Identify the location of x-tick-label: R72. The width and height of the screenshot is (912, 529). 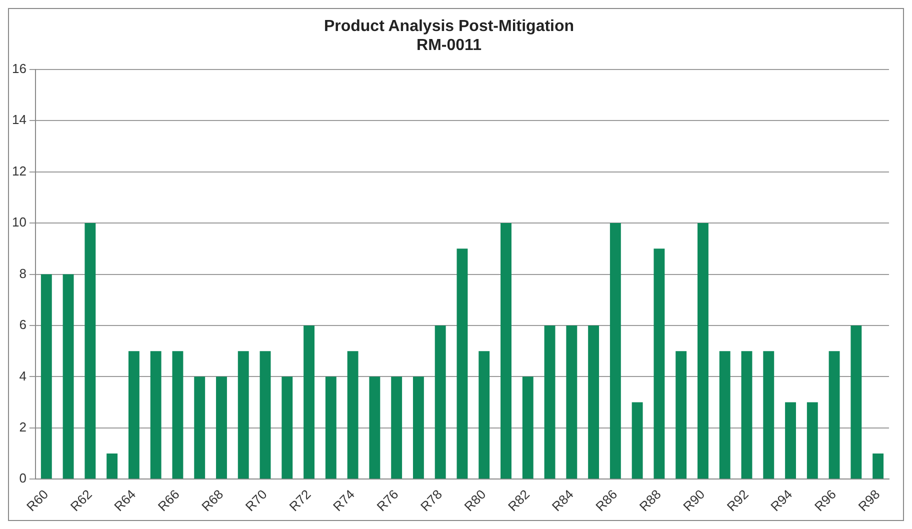
(300, 500).